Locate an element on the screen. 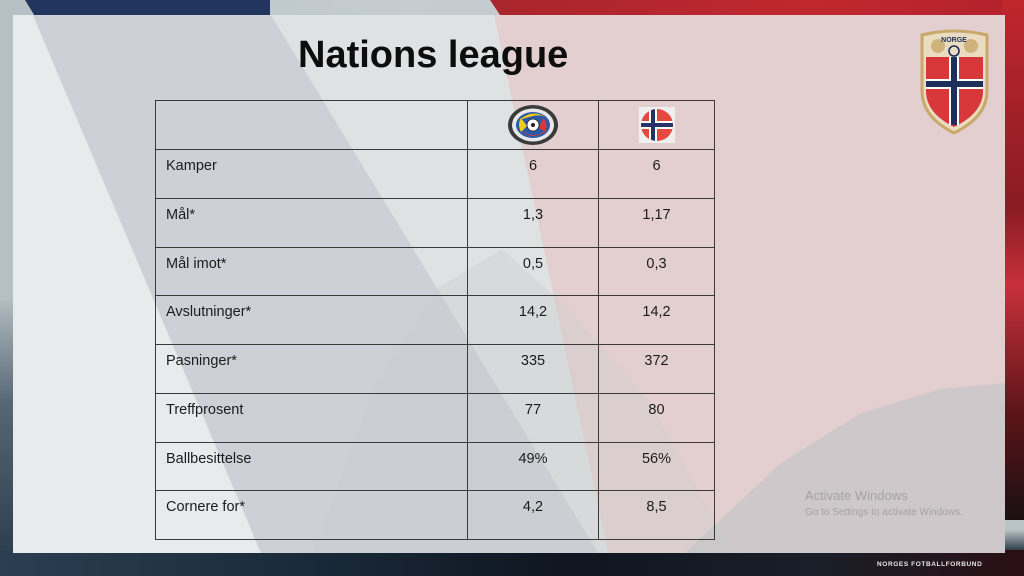  romania-value: 4,2 is located at coordinates (533, 515).